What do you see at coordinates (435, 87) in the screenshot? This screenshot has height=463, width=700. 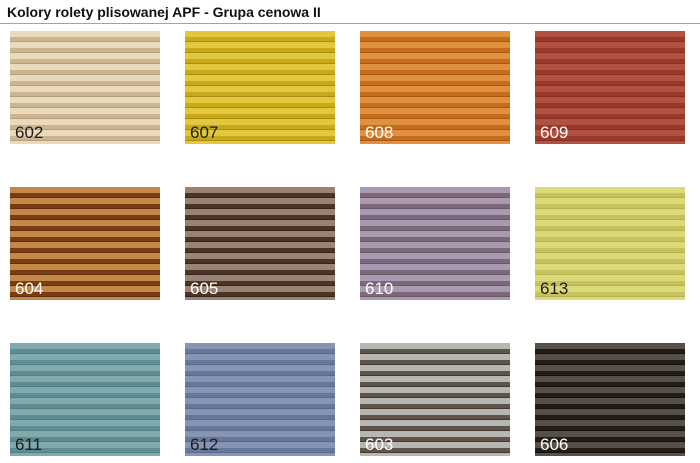 I see `color-swatch-608: 608` at bounding box center [435, 87].